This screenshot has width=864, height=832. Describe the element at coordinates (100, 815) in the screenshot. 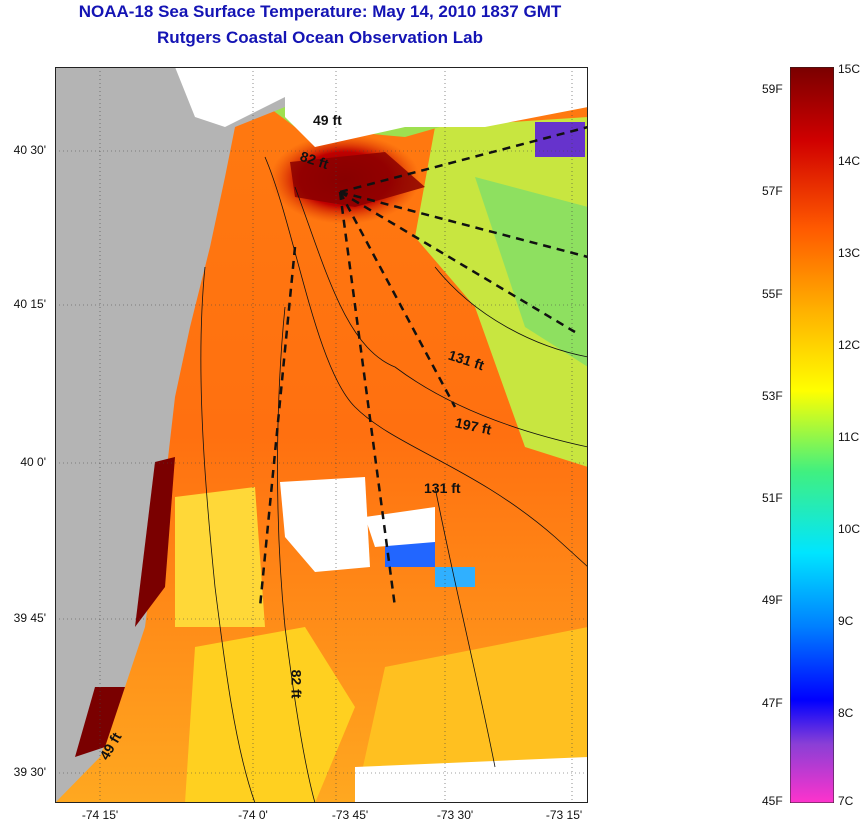

I see `lon-label-74-15: -74 15'` at that location.